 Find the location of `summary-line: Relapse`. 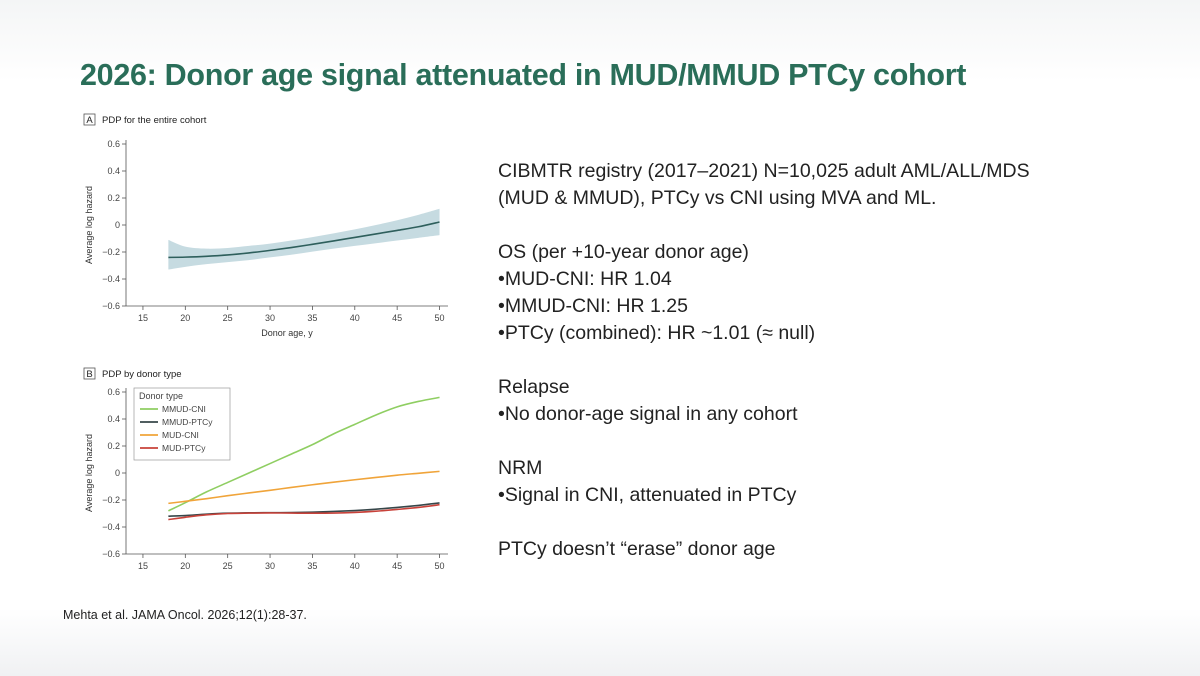

summary-line: Relapse is located at coordinates (534, 387).